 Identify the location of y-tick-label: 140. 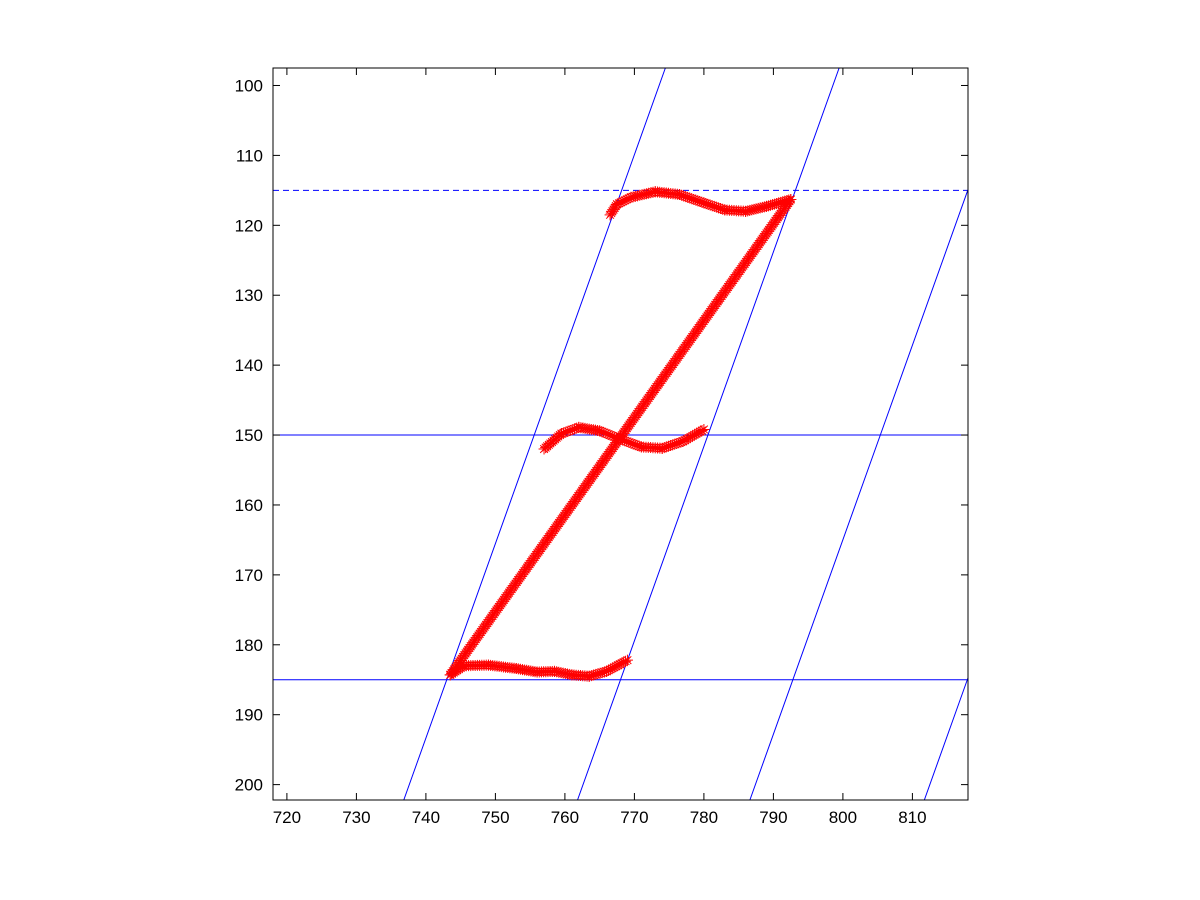
(249, 365).